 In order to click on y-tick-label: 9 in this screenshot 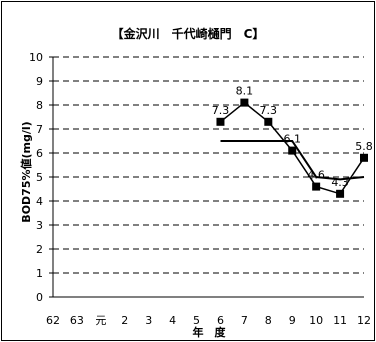, I will do `click(39, 81)`.